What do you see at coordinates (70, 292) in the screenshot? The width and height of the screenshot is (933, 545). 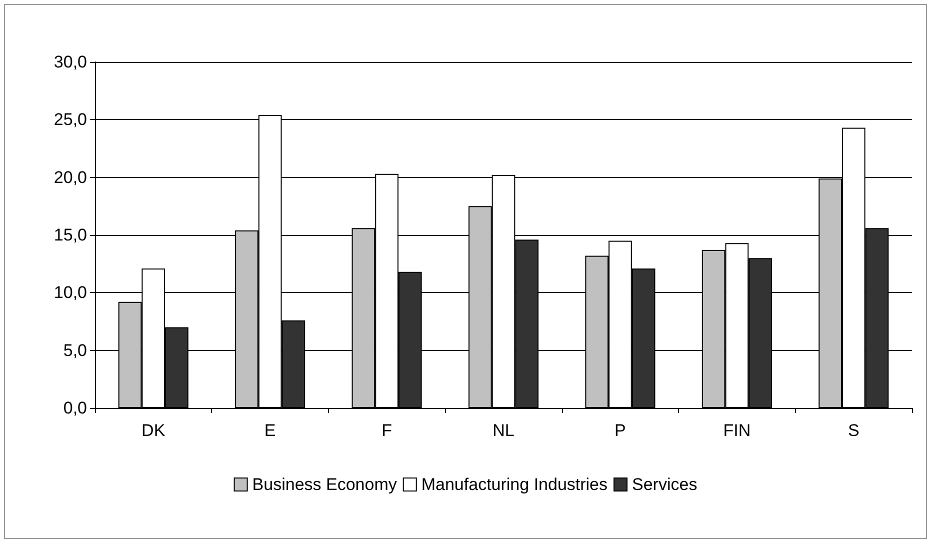 I see `y-tick-label: 10,0` at bounding box center [70, 292].